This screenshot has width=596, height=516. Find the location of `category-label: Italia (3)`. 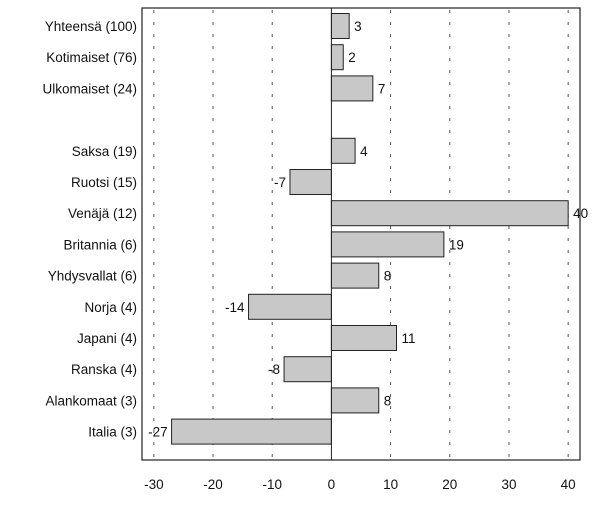

category-label: Italia (3) is located at coordinates (112, 432).